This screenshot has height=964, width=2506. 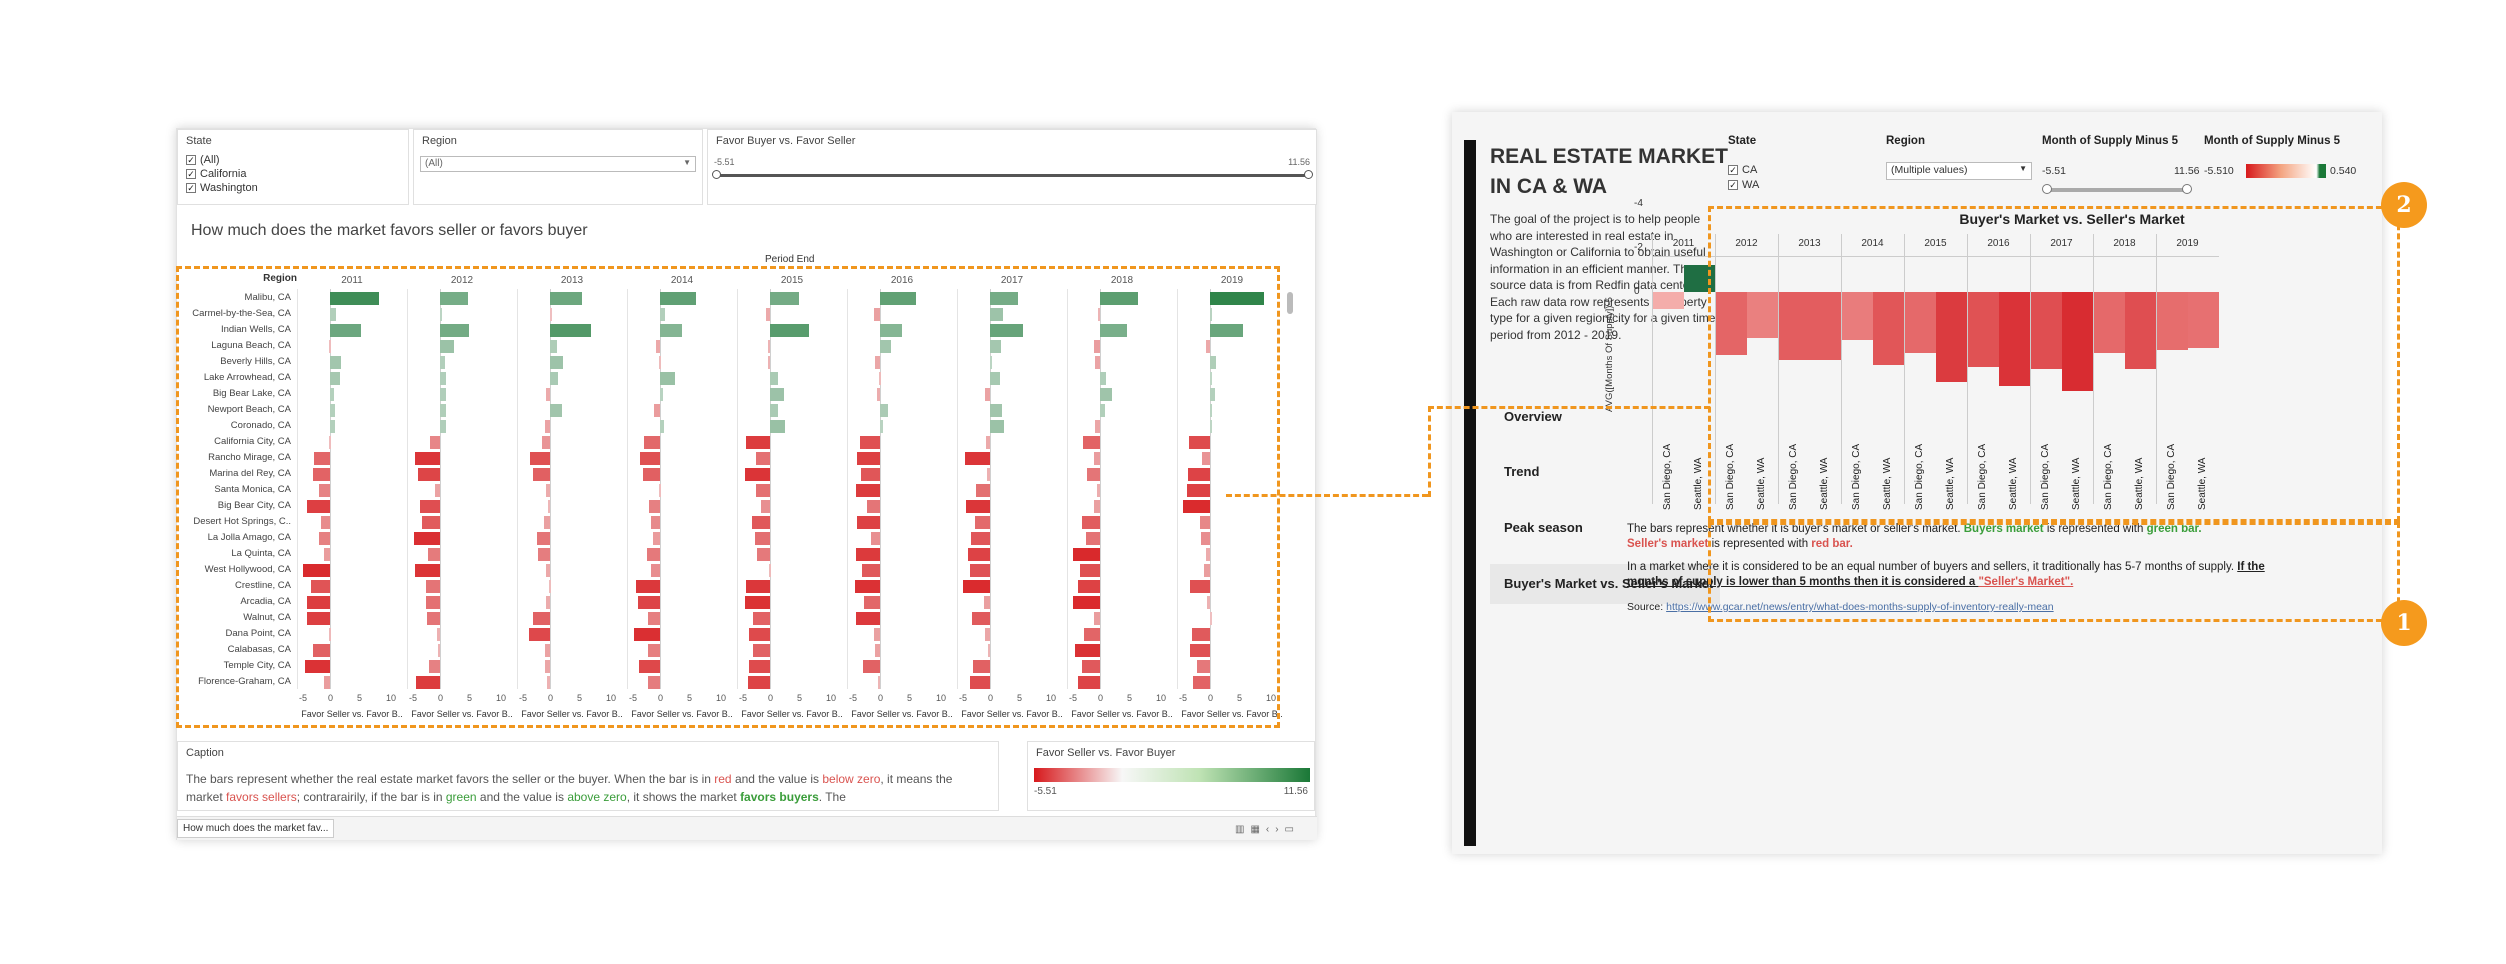 What do you see at coordinates (558, 164) in the screenshot?
I see `region-dropdown: (All) ▼` at bounding box center [558, 164].